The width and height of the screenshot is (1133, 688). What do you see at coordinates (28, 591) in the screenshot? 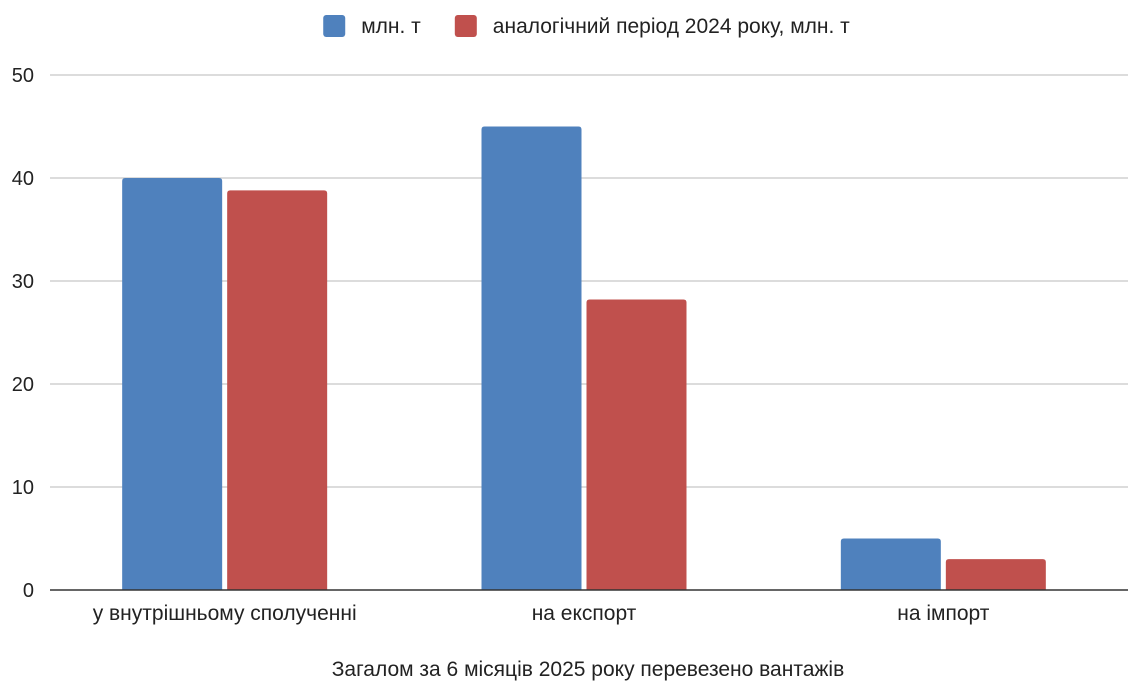
I see `y-tick-label: 0` at bounding box center [28, 591].